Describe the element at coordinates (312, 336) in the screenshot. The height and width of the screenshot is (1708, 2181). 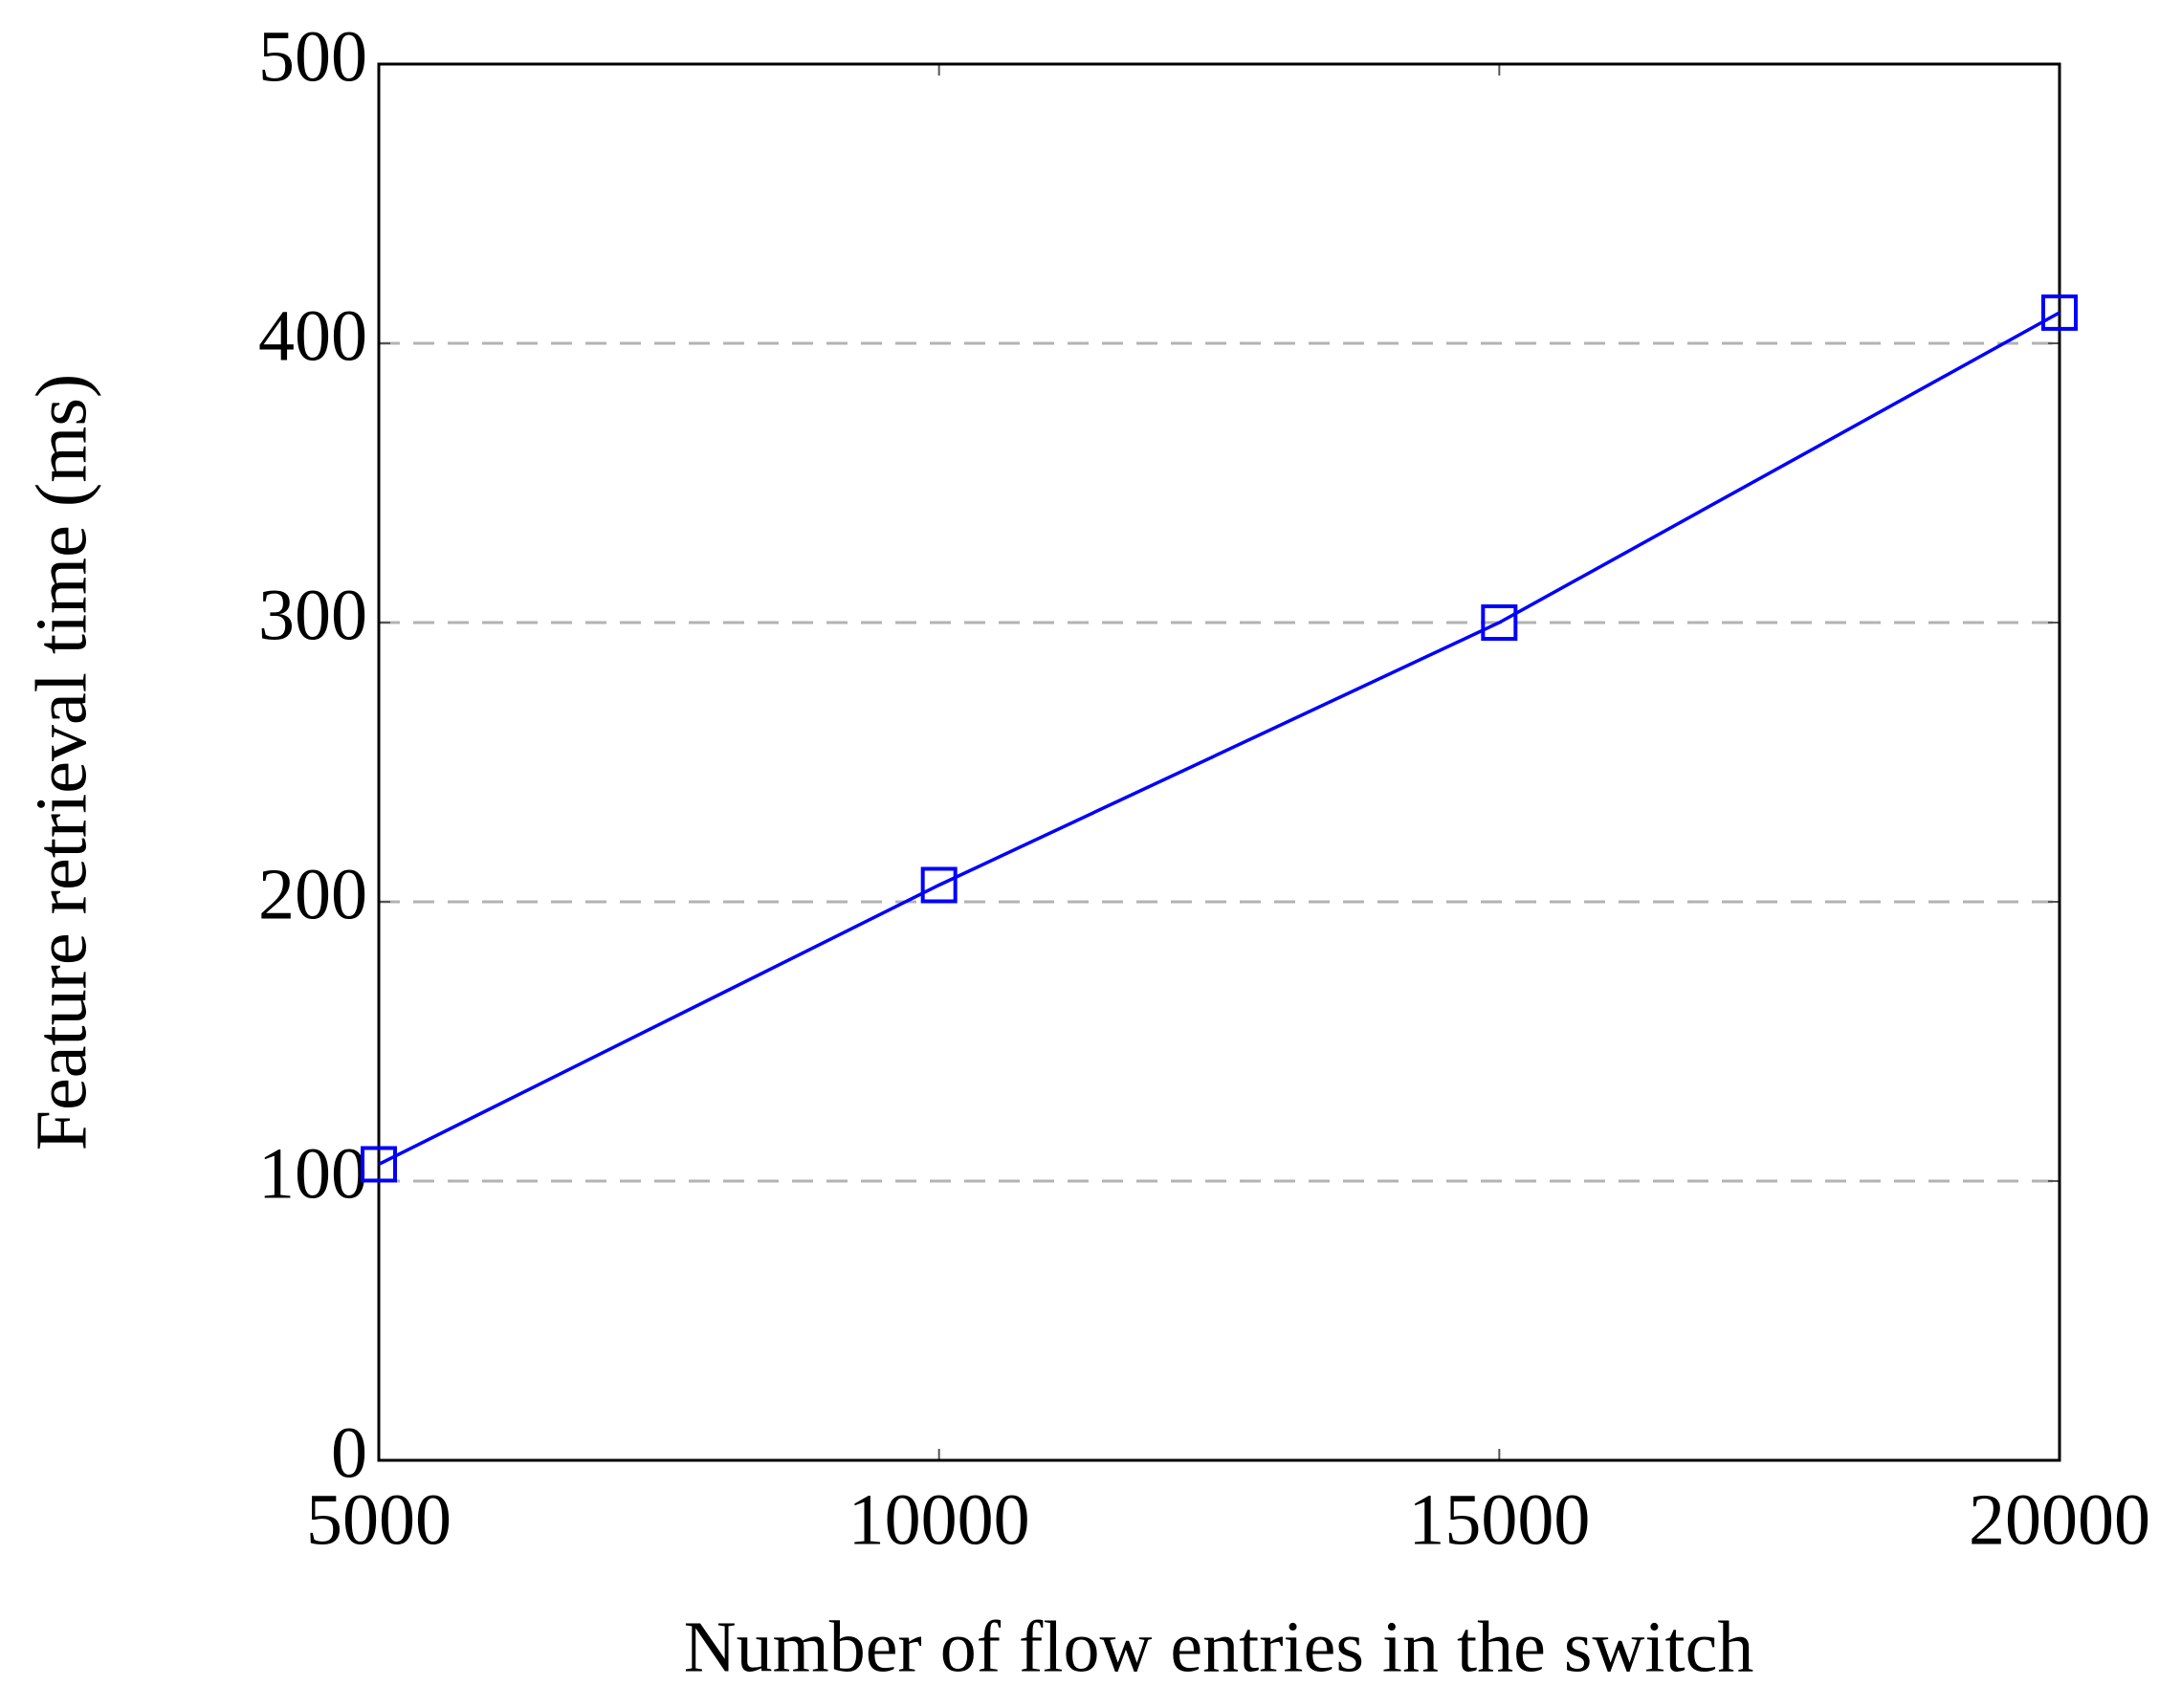
I see `y-tick-label: 400` at that location.